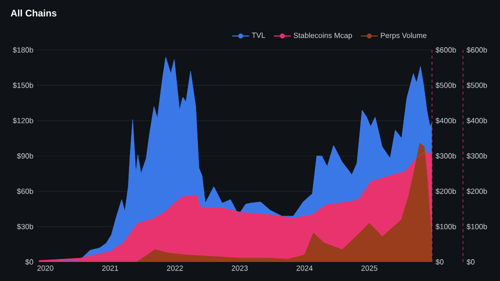 The width and height of the screenshot is (500, 281). What do you see at coordinates (33, 13) in the screenshot?
I see `chart-title: All Chains` at bounding box center [33, 13].